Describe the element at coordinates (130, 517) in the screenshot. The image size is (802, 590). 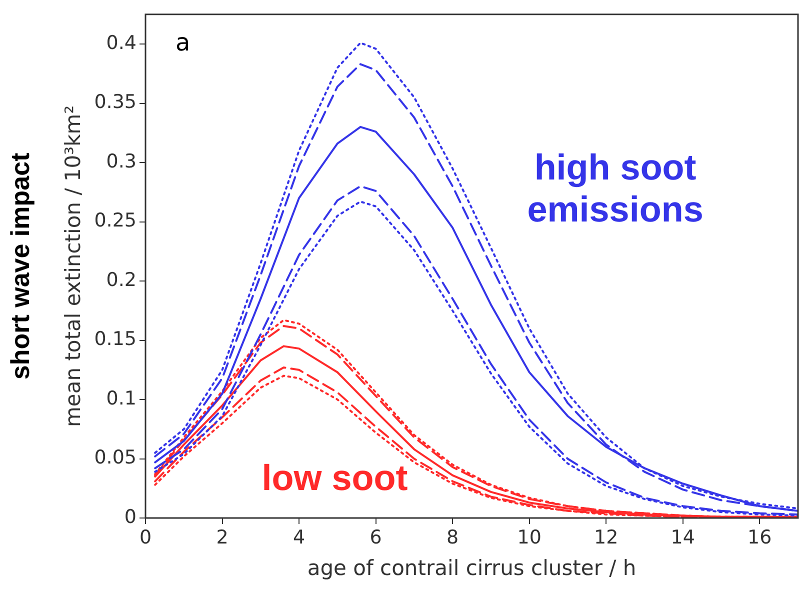
I see `y-tick-label: 0` at that location.